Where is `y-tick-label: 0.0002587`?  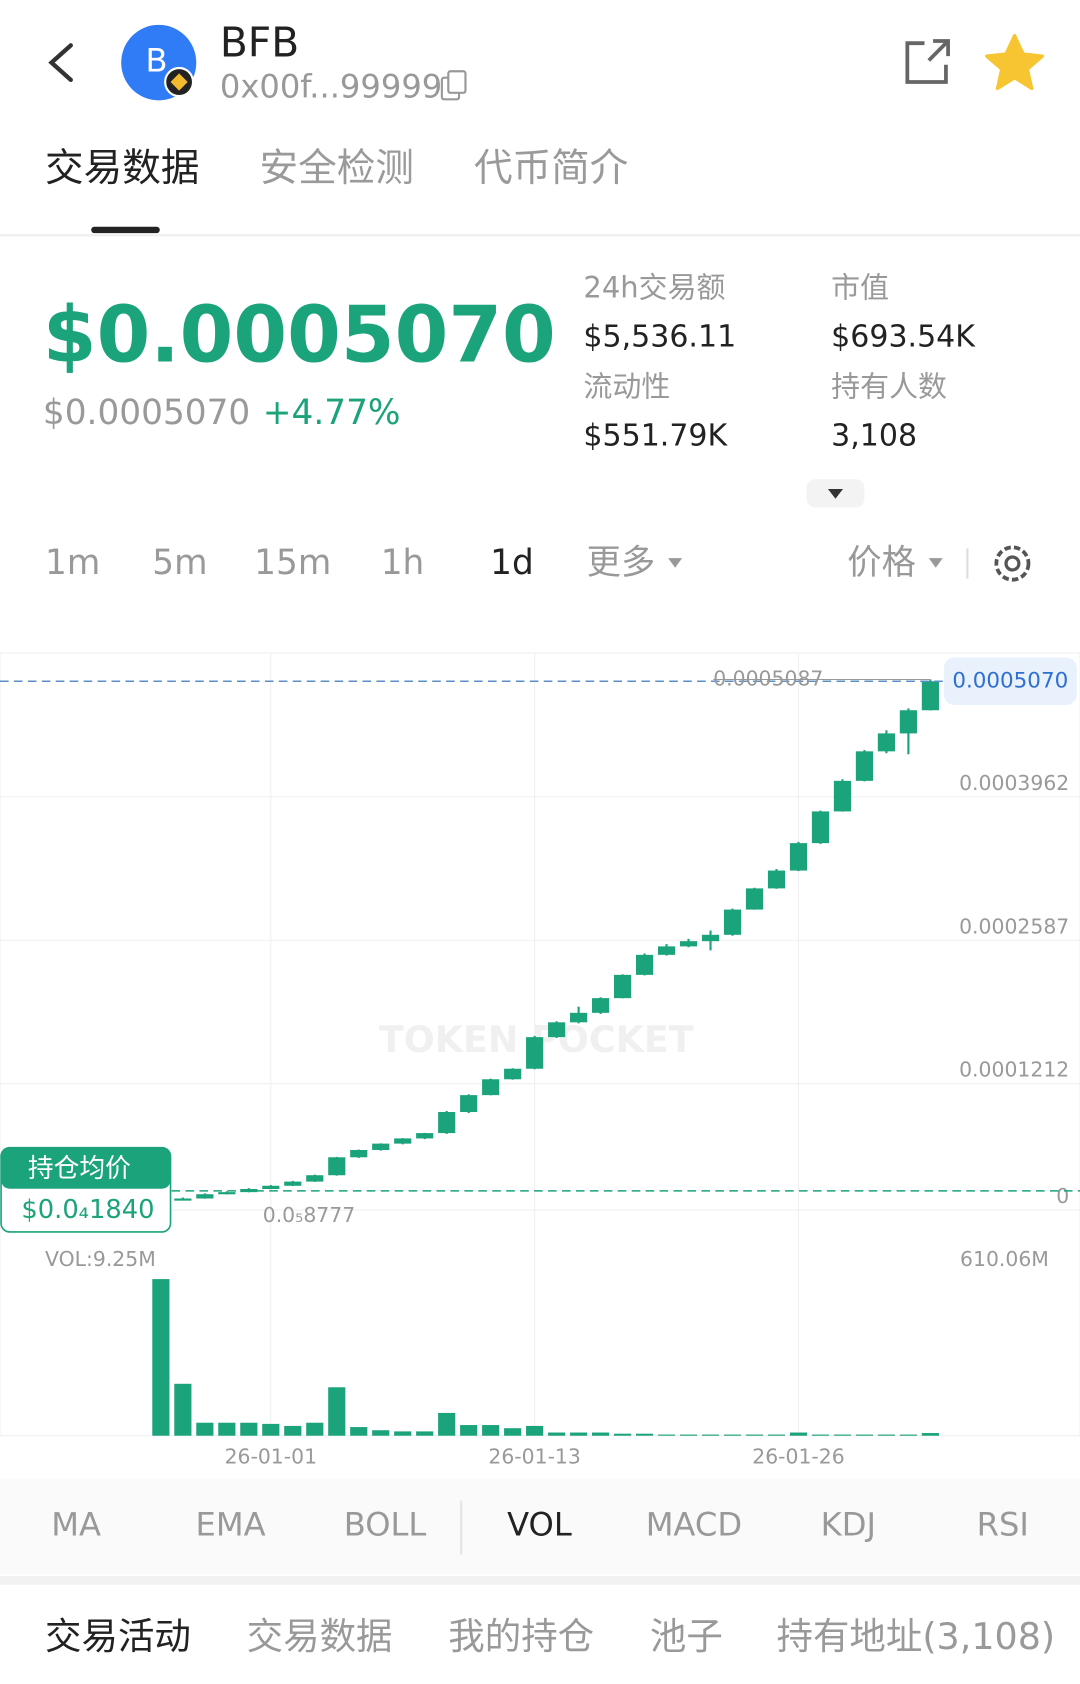
y-tick-label: 0.0002587 is located at coordinates (1014, 926).